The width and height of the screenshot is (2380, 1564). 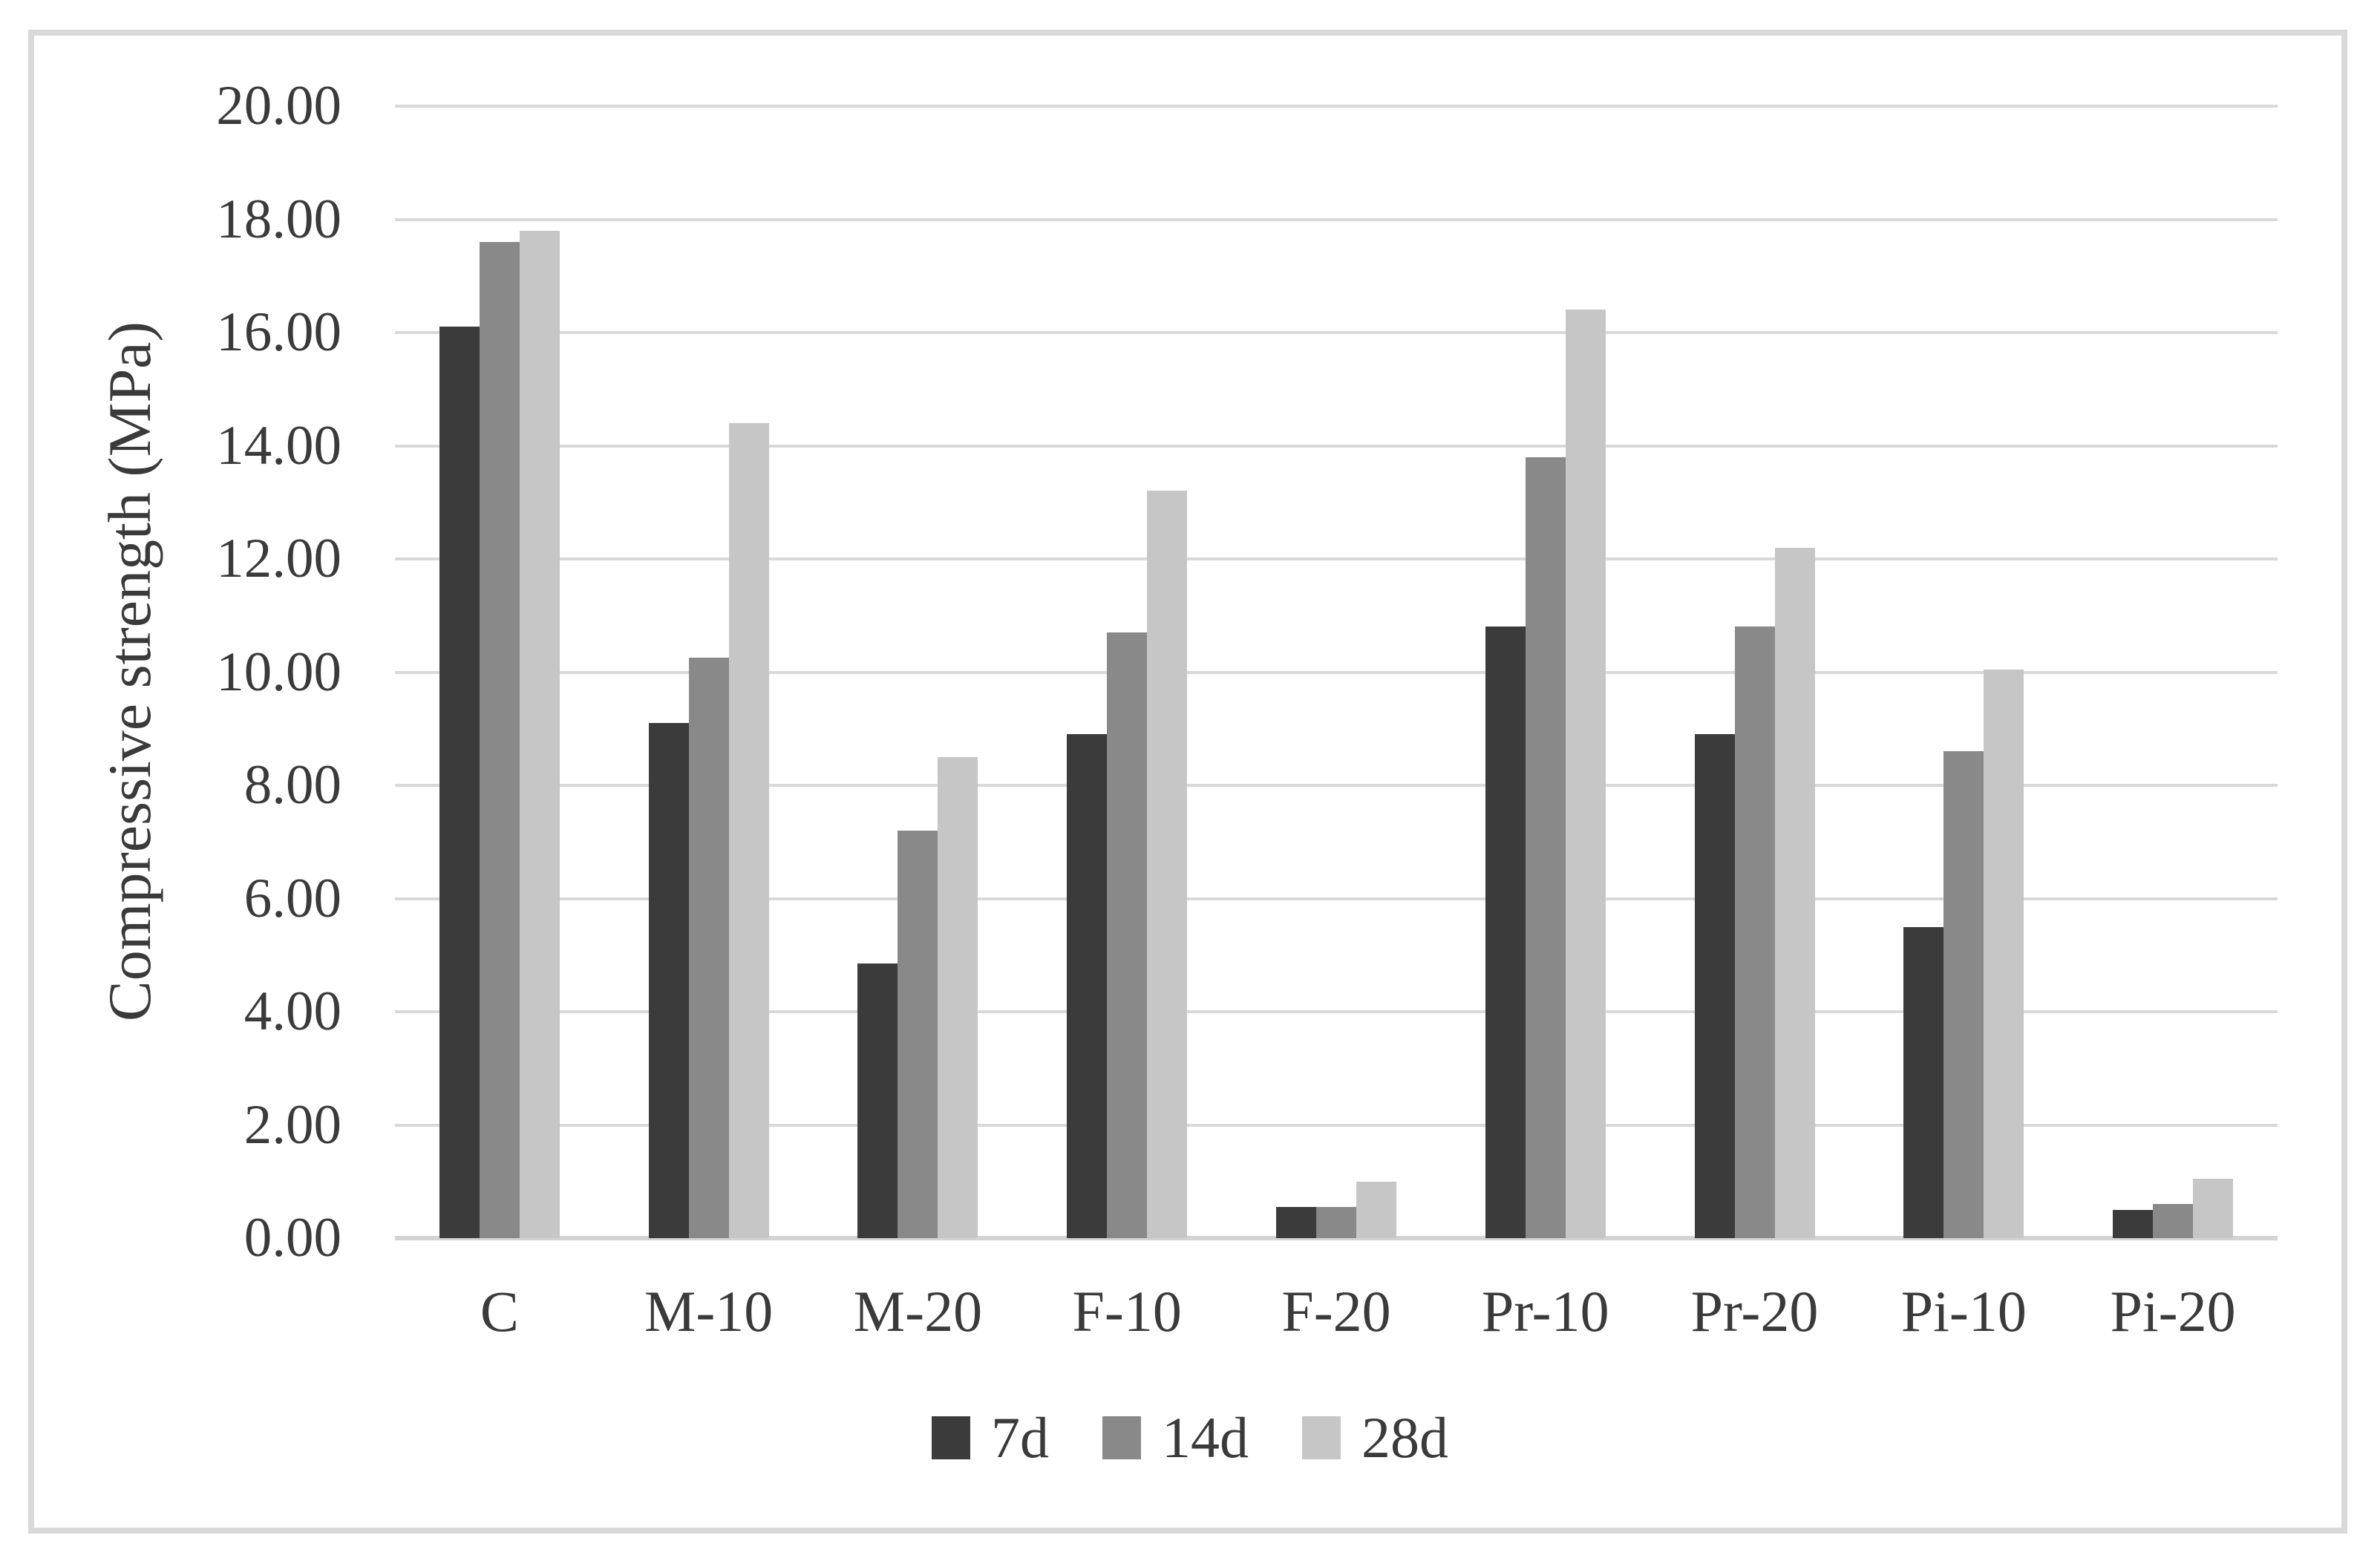 What do you see at coordinates (1585, 774) in the screenshot?
I see `bar-Pr-10-28d` at bounding box center [1585, 774].